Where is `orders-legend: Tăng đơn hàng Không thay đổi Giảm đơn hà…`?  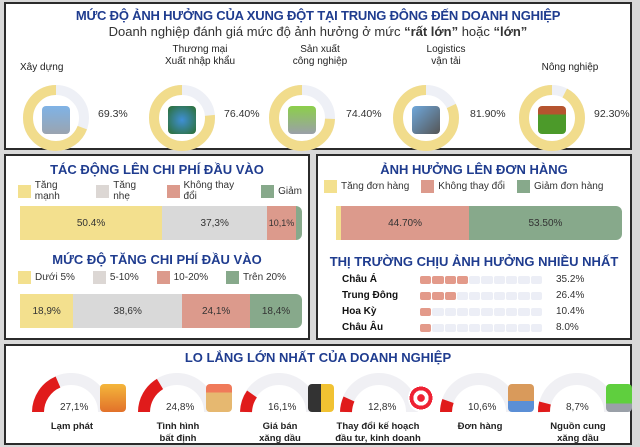 orders-legend: Tăng đơn hàng Không thay đổi Giảm đơn hà… is located at coordinates (474, 186).